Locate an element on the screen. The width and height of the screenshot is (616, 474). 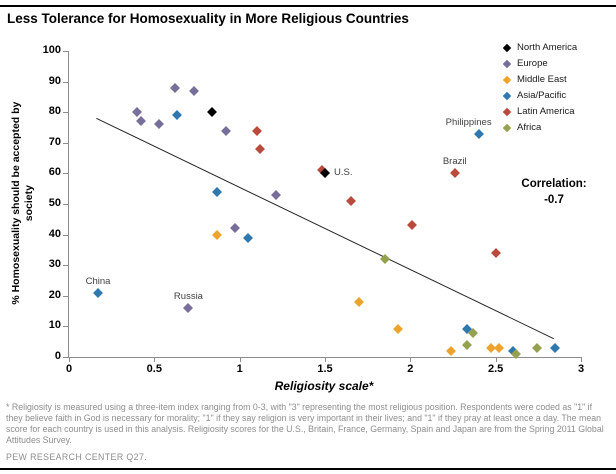
country-label-china: China is located at coordinates (98, 281).